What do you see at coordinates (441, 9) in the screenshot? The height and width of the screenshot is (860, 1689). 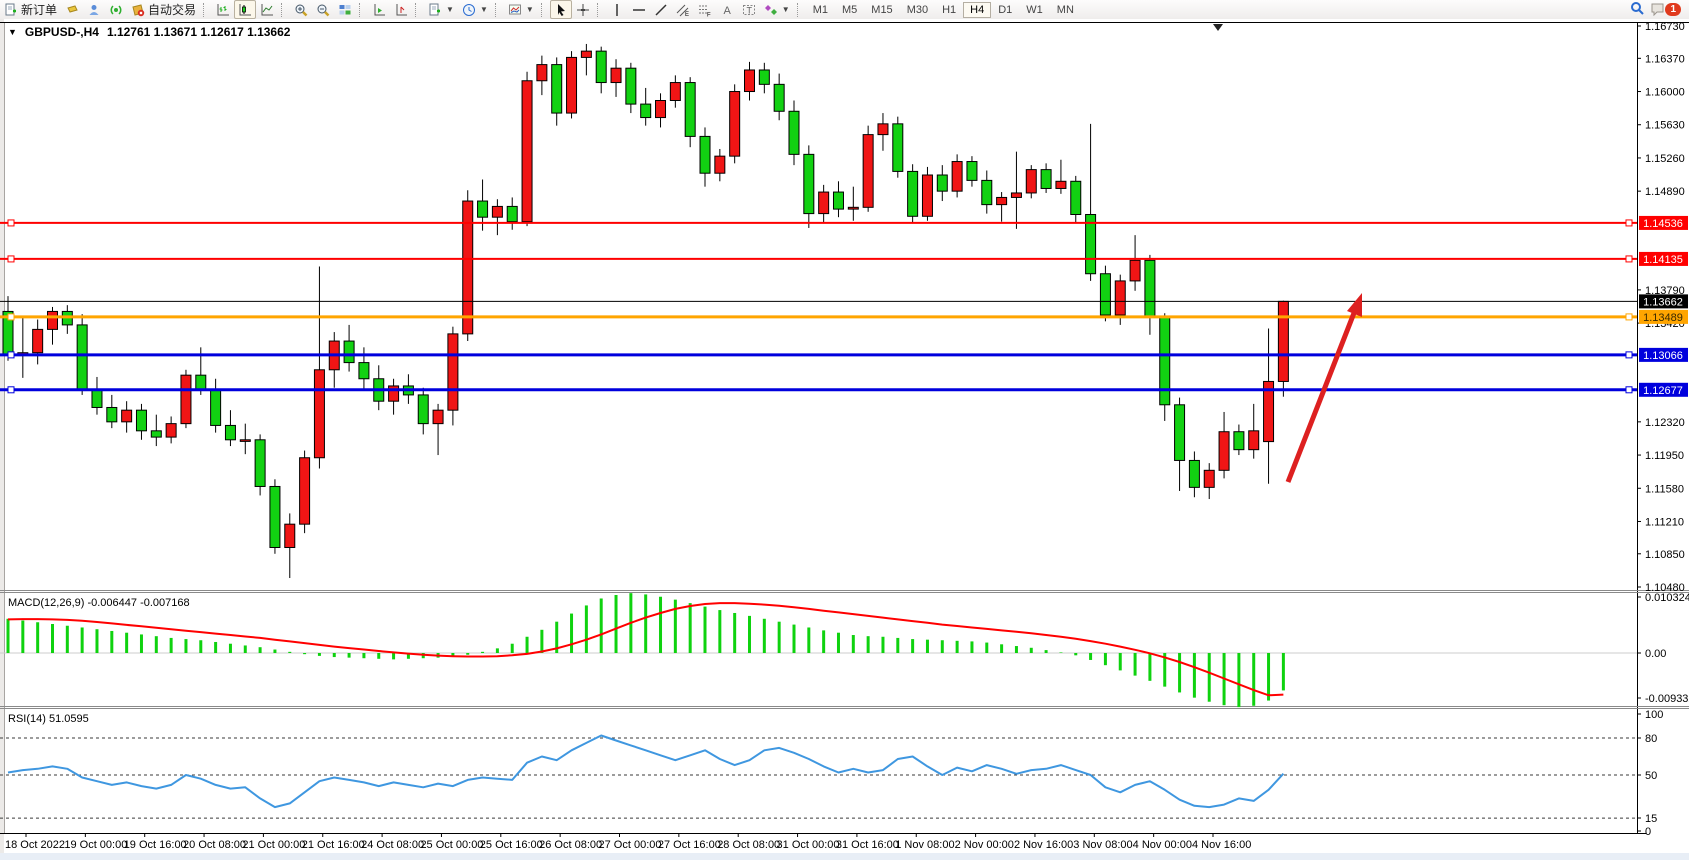 I see `new-chart-button: ▼` at bounding box center [441, 9].